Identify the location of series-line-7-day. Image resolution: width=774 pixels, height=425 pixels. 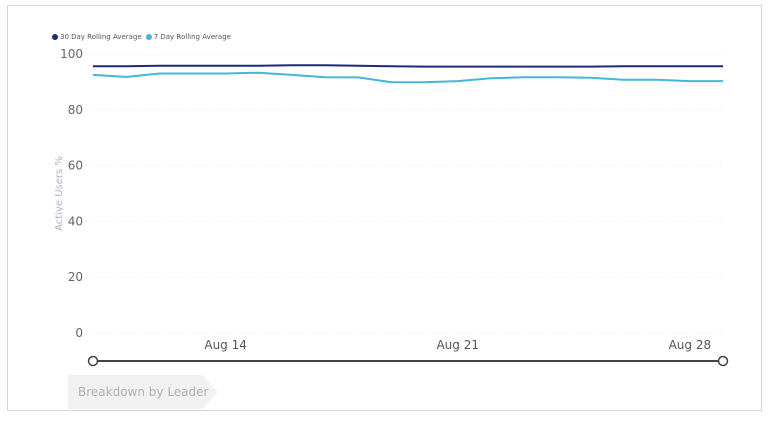
(407, 77).